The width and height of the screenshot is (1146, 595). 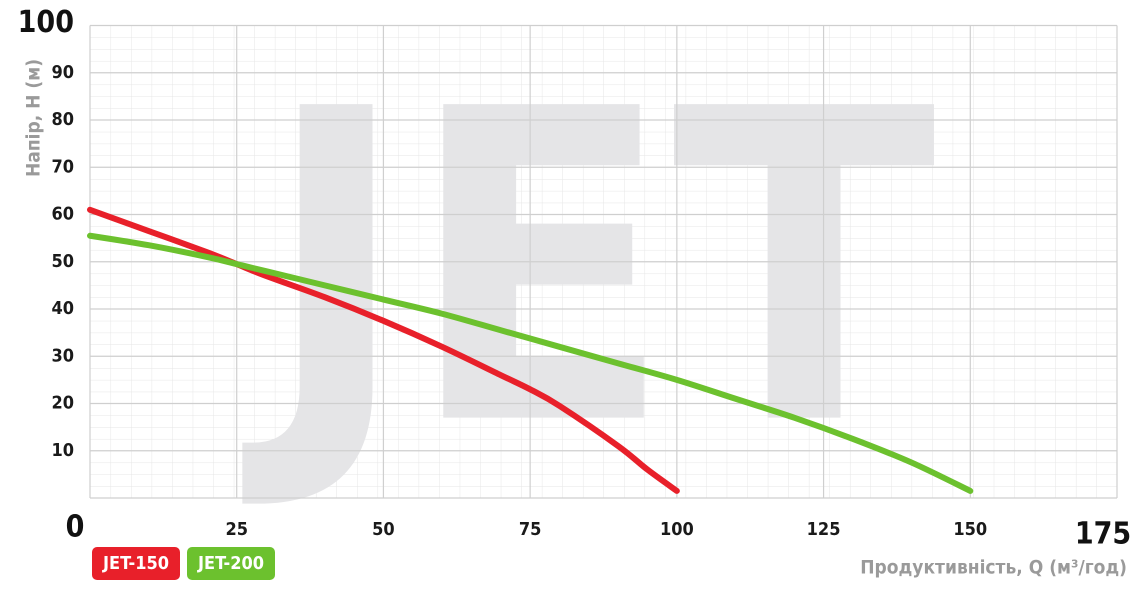 What do you see at coordinates (62, 403) in the screenshot?
I see `y-tick-label: 20` at bounding box center [62, 403].